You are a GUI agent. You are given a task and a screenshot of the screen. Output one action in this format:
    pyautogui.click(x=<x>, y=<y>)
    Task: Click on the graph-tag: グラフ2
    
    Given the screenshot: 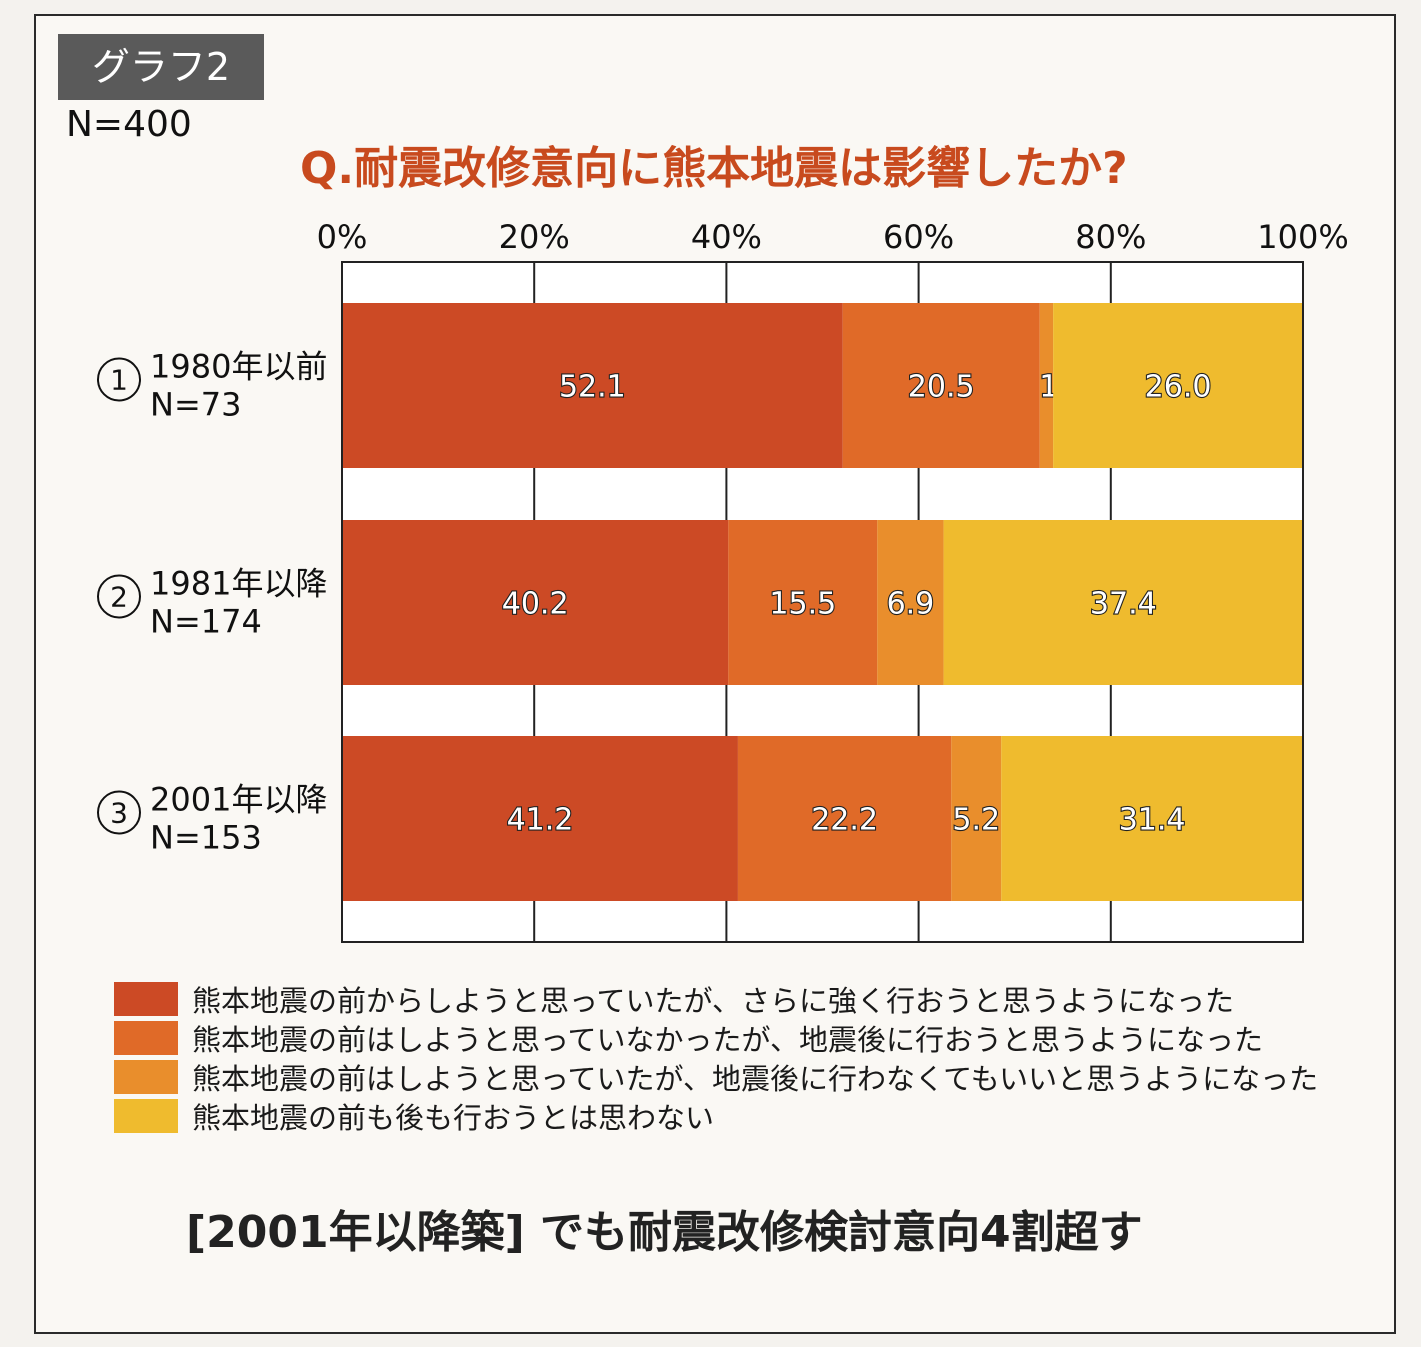 What is the action you would take?
    pyautogui.click(x=161, y=67)
    